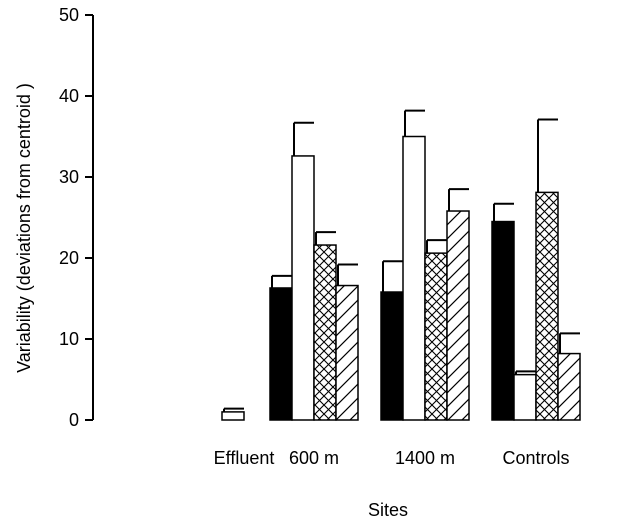  Describe the element at coordinates (392, 458) in the screenshot. I see `x-axis-ticks: Effluent 600 m 1400 m Controls` at that location.